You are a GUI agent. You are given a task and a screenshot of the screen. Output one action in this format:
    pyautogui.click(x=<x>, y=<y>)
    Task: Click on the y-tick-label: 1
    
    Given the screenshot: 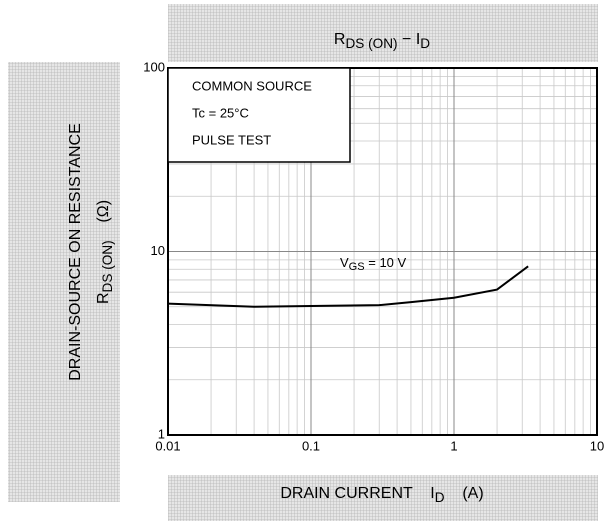 What is the action you would take?
    pyautogui.click(x=161, y=433)
    